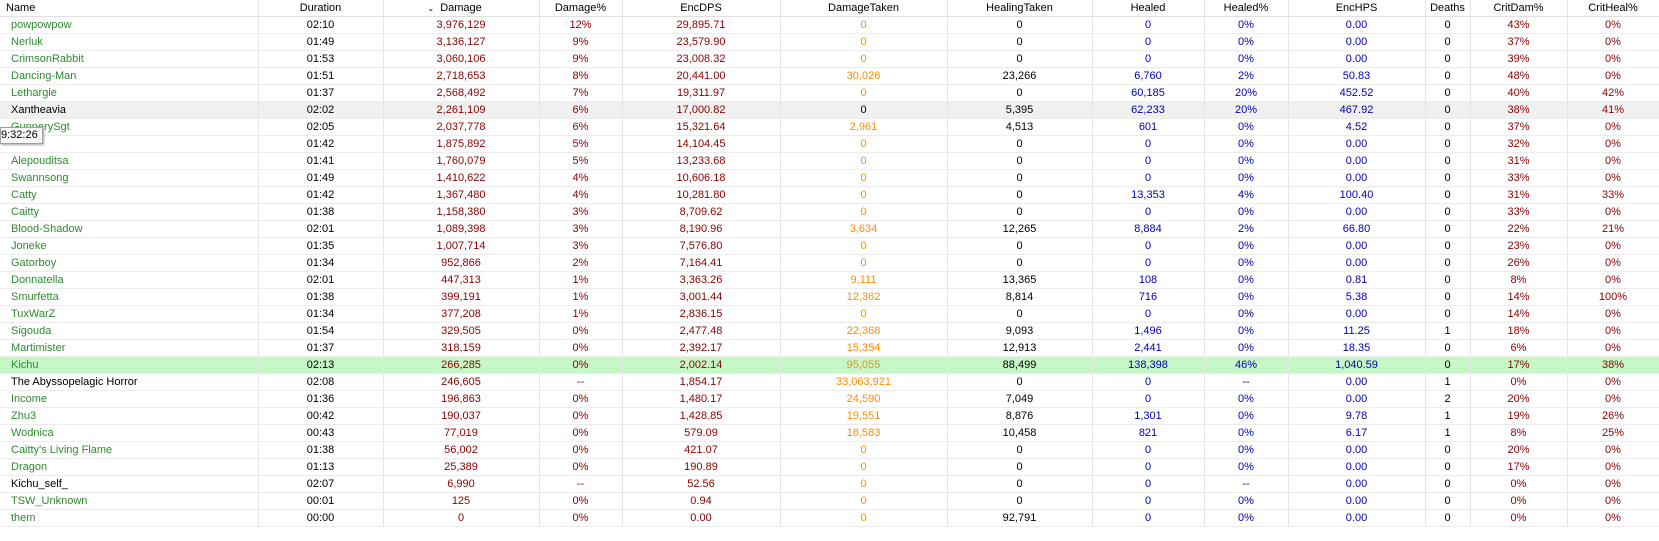  What do you see at coordinates (1448, 433) in the screenshot?
I see `cell-deaths: 1` at bounding box center [1448, 433].